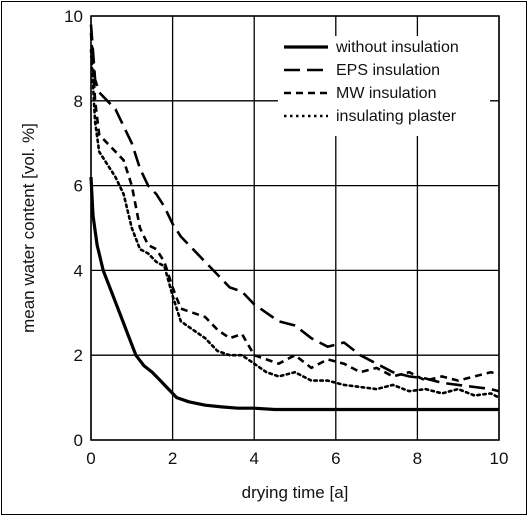  Describe the element at coordinates (295, 492) in the screenshot. I see `x-axis-label: drying time [a]` at that location.